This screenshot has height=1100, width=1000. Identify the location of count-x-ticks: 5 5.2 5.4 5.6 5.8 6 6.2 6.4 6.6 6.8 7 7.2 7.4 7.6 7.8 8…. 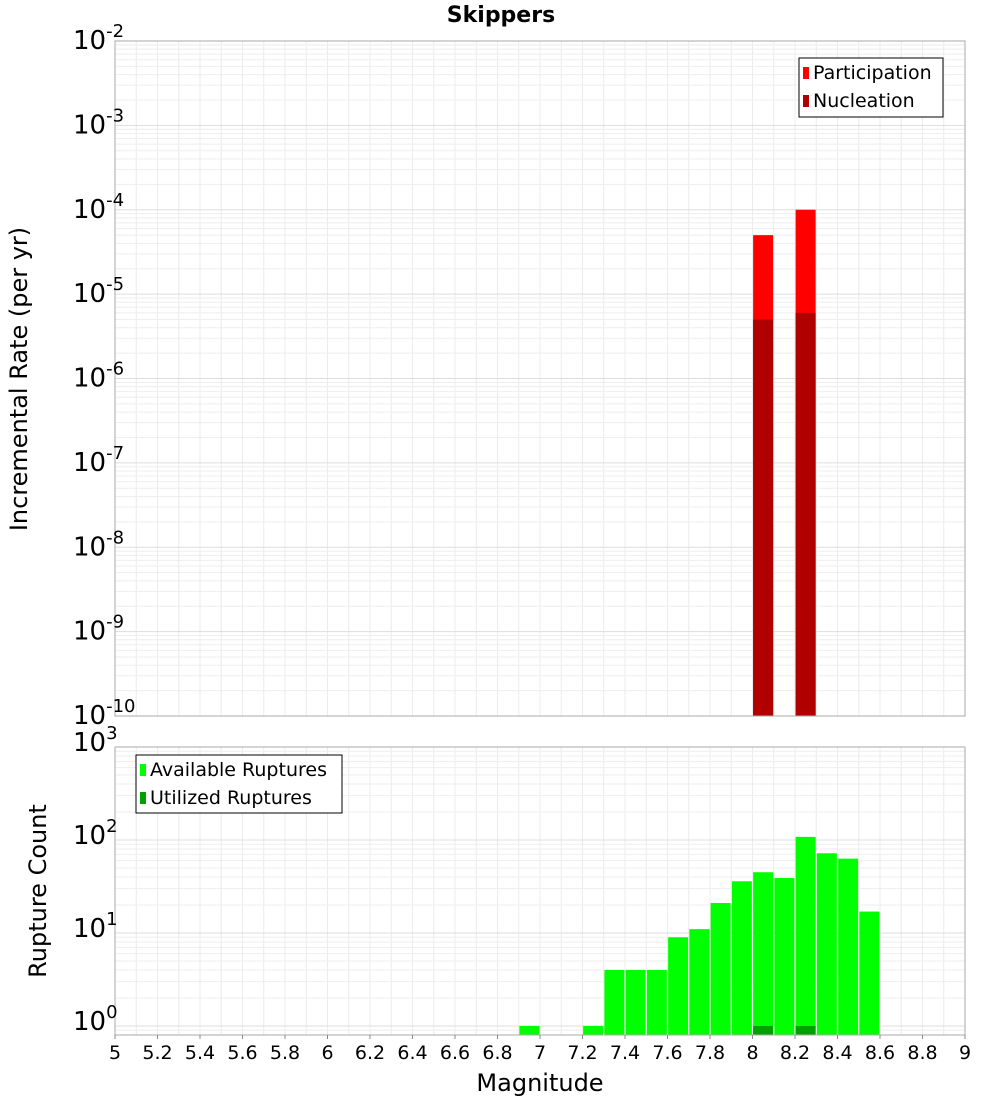
(540, 1049).